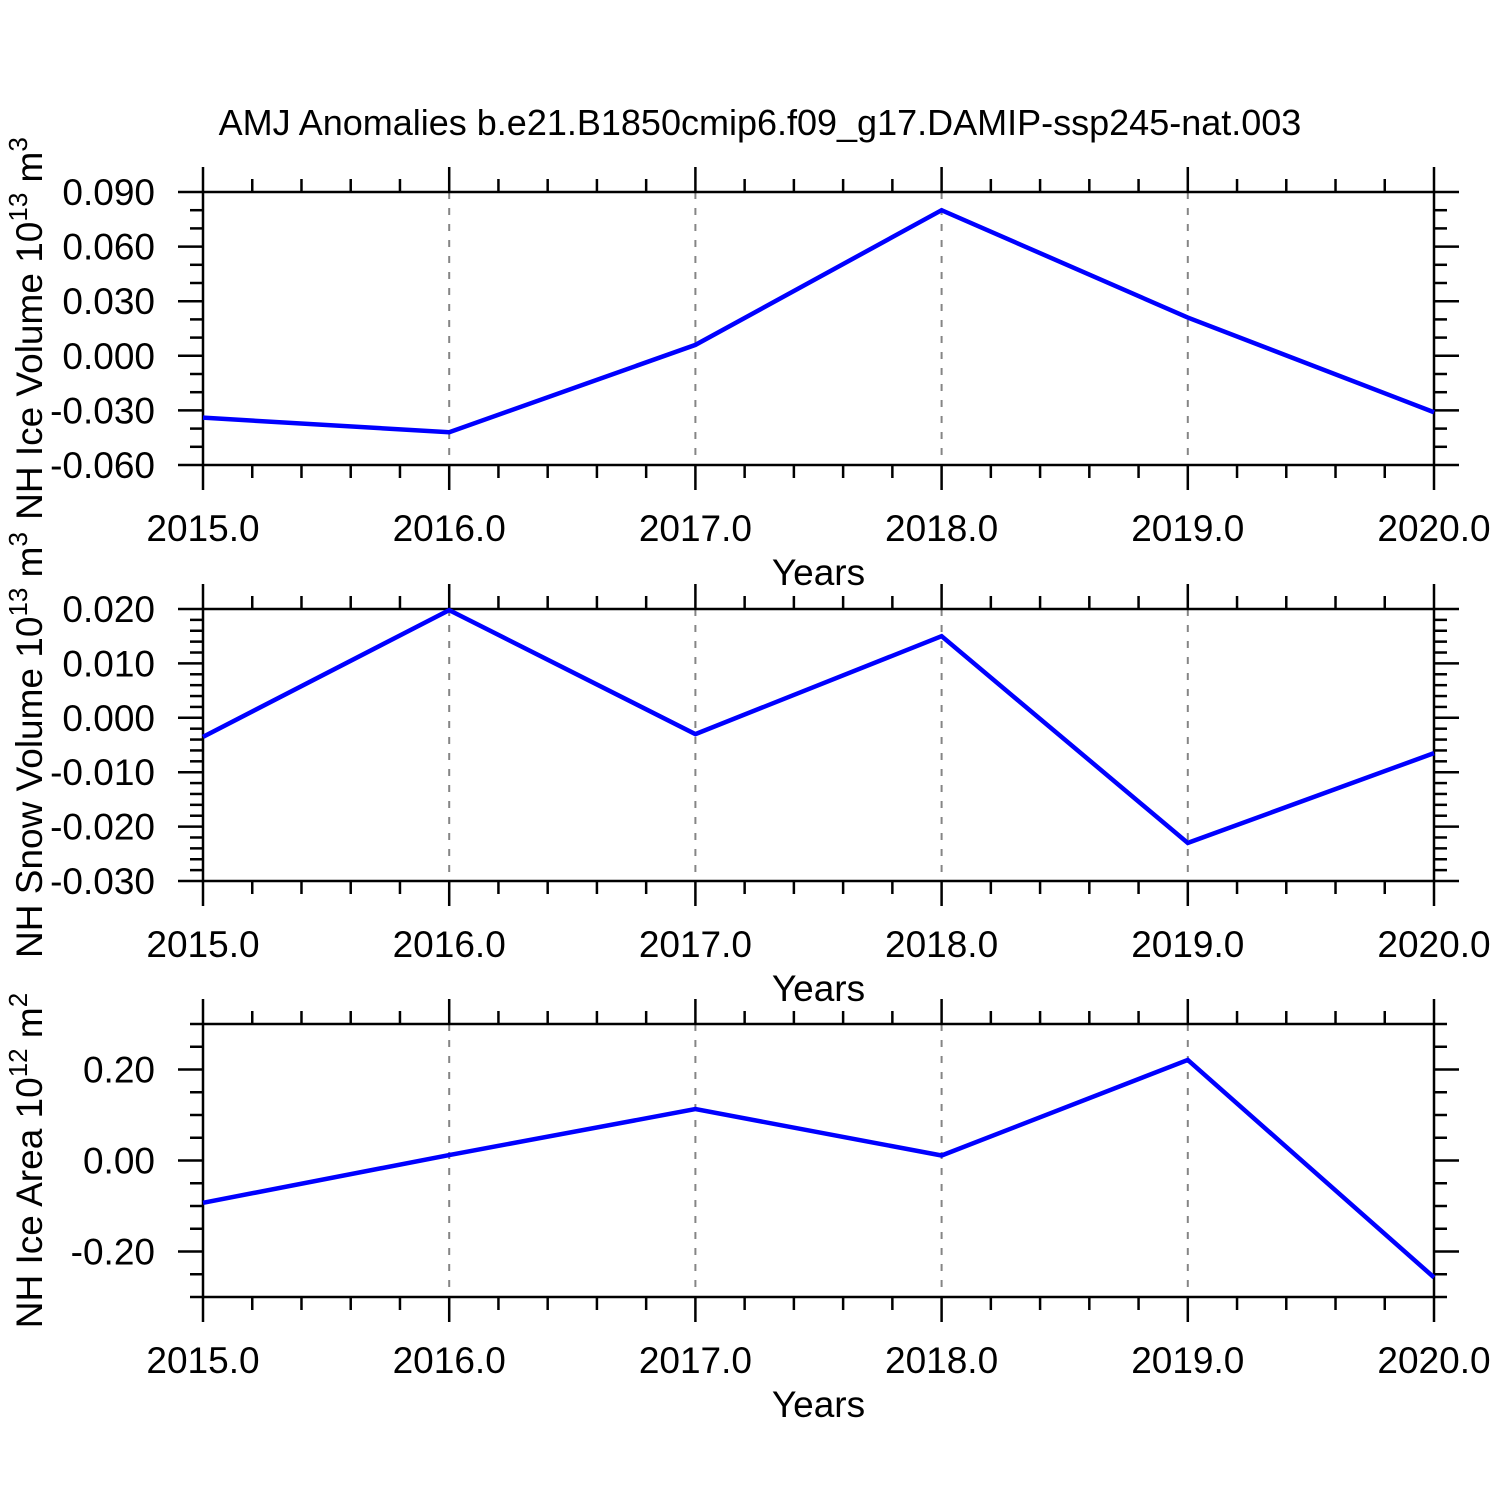 This screenshot has height=1500, width=1500. I want to click on data-line-nh-ice-area, so click(819, 1168).